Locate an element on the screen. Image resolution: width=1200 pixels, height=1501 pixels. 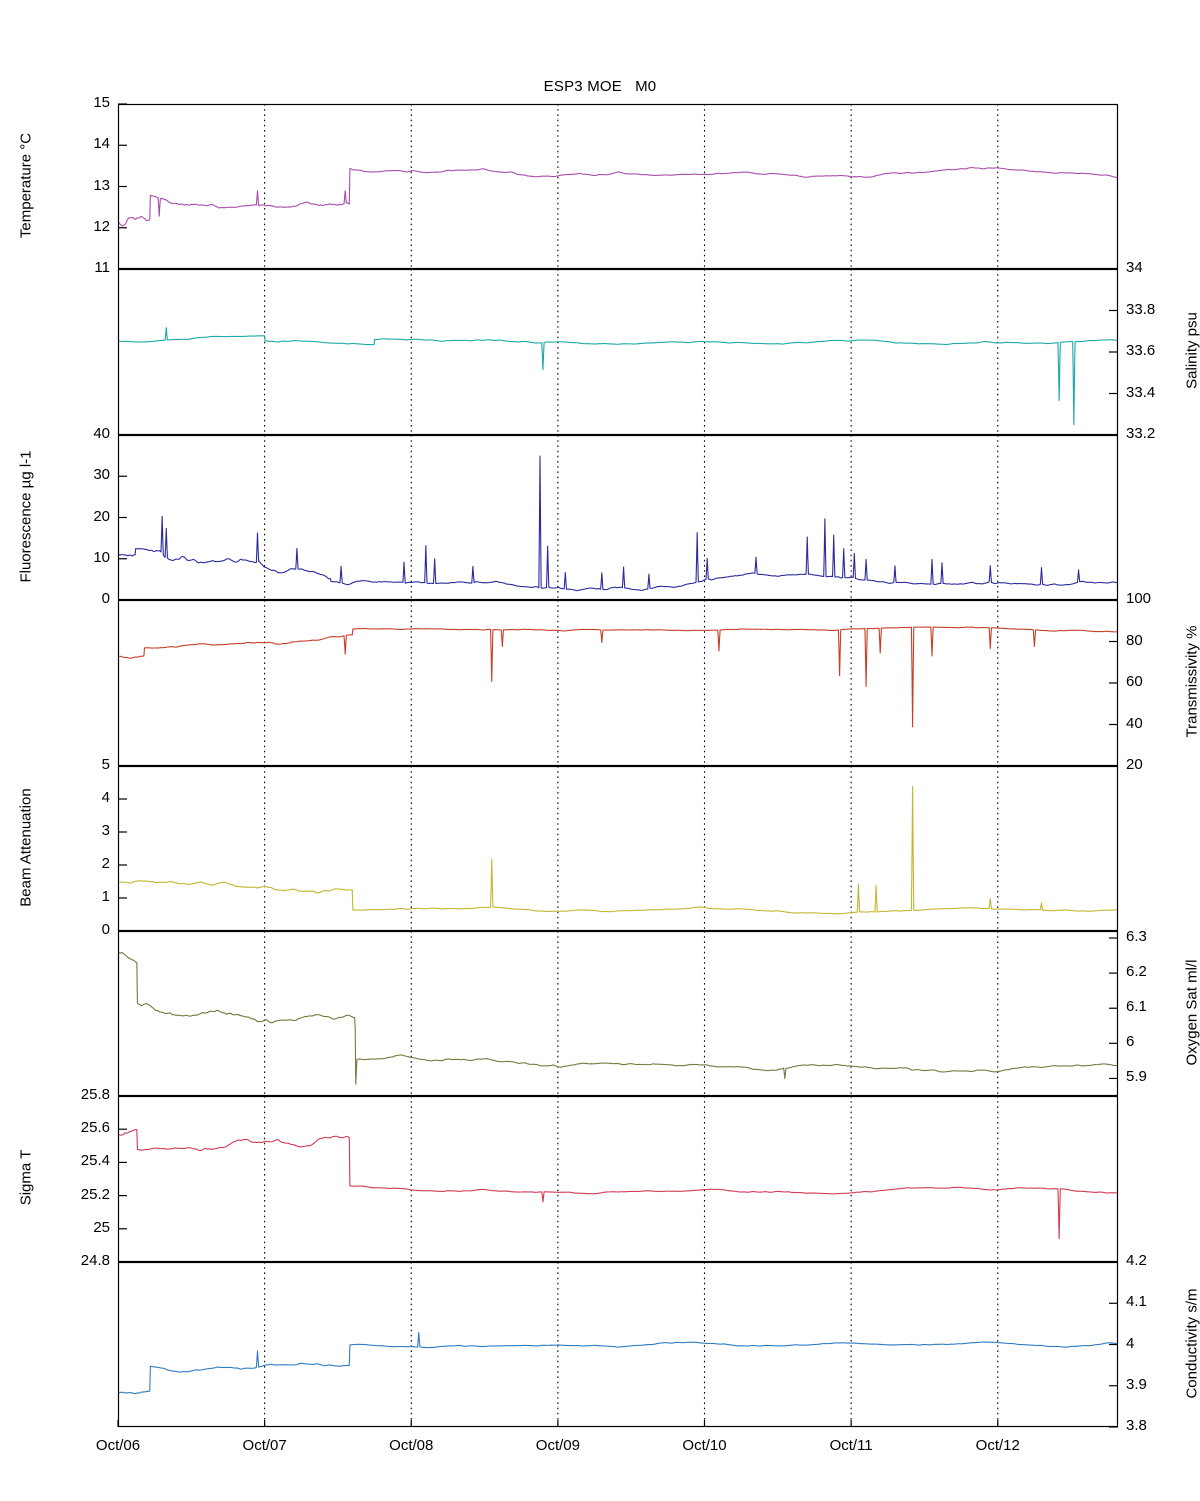
x-tick-label: Oct/07 is located at coordinates (264, 1445).